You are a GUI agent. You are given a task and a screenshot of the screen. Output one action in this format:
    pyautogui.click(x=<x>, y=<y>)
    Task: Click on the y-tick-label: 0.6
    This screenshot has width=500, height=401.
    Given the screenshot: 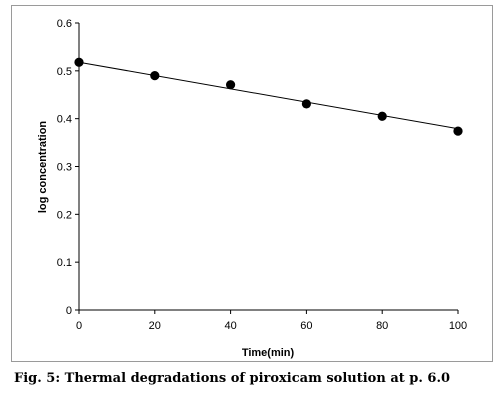 What is the action you would take?
    pyautogui.click(x=64, y=24)
    